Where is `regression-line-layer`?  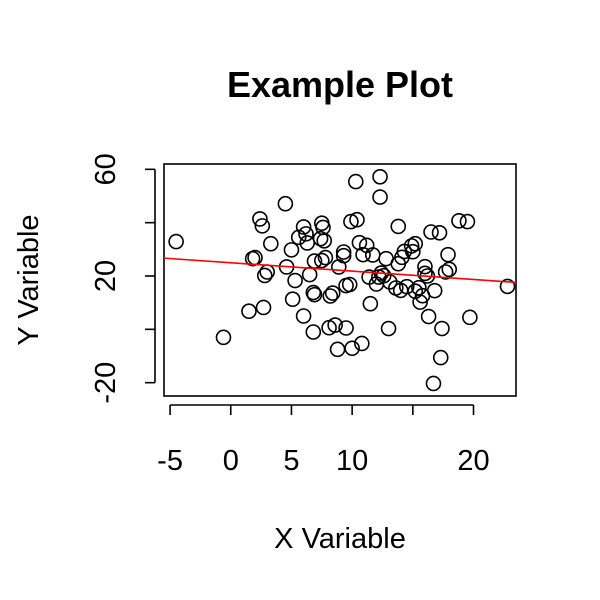
regression-line-layer is located at coordinates (340, 270).